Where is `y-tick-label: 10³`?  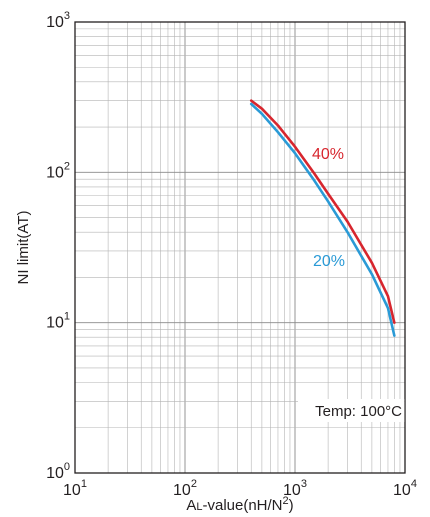
y-tick-label: 10³ is located at coordinates (58, 20).